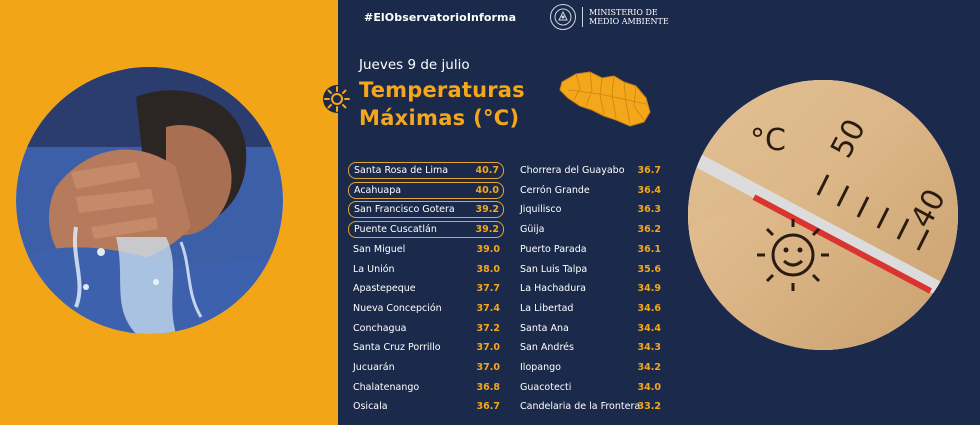  What do you see at coordinates (404, 210) in the screenshot?
I see `station-name: San Francisco Gotera` at bounding box center [404, 210].